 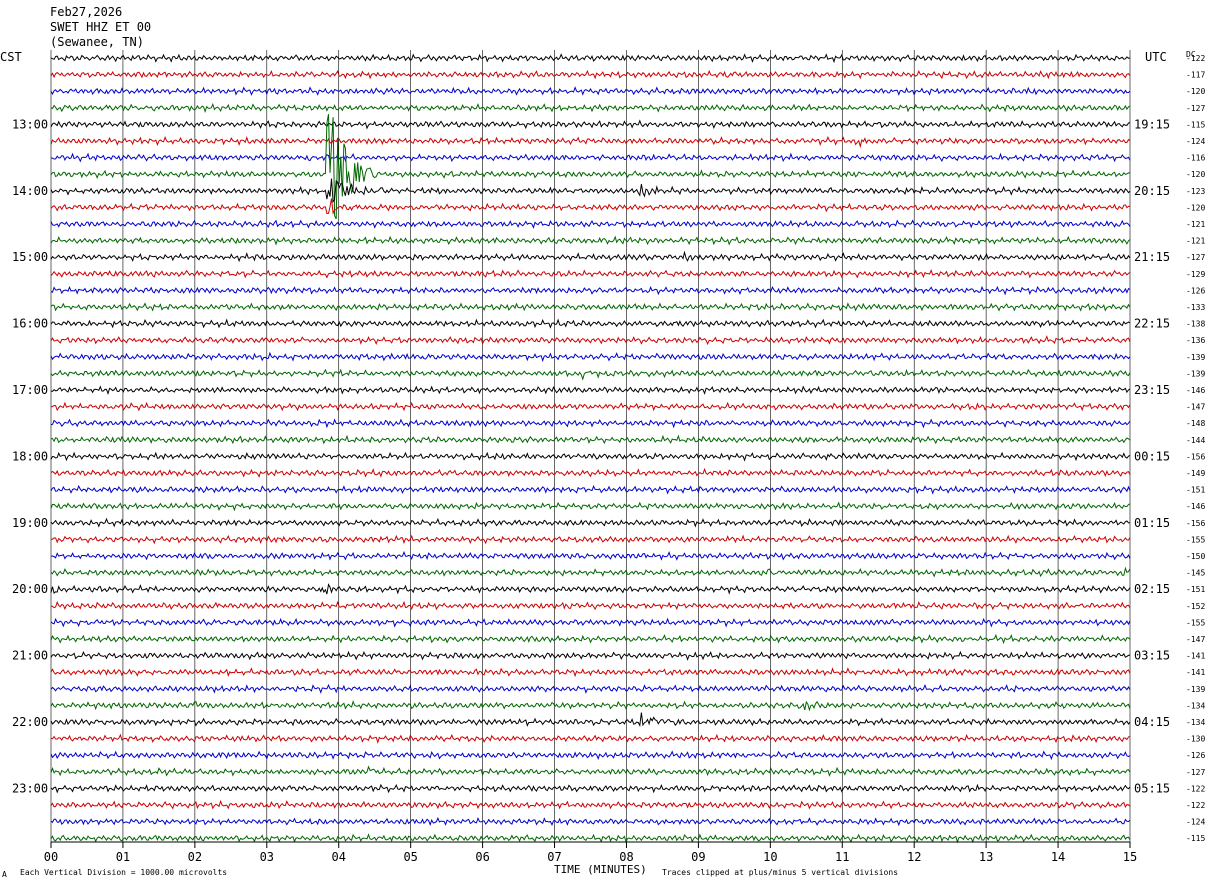 What do you see at coordinates (30, 257) in the screenshot?
I see `cst-hour-label: 15:00` at bounding box center [30, 257].